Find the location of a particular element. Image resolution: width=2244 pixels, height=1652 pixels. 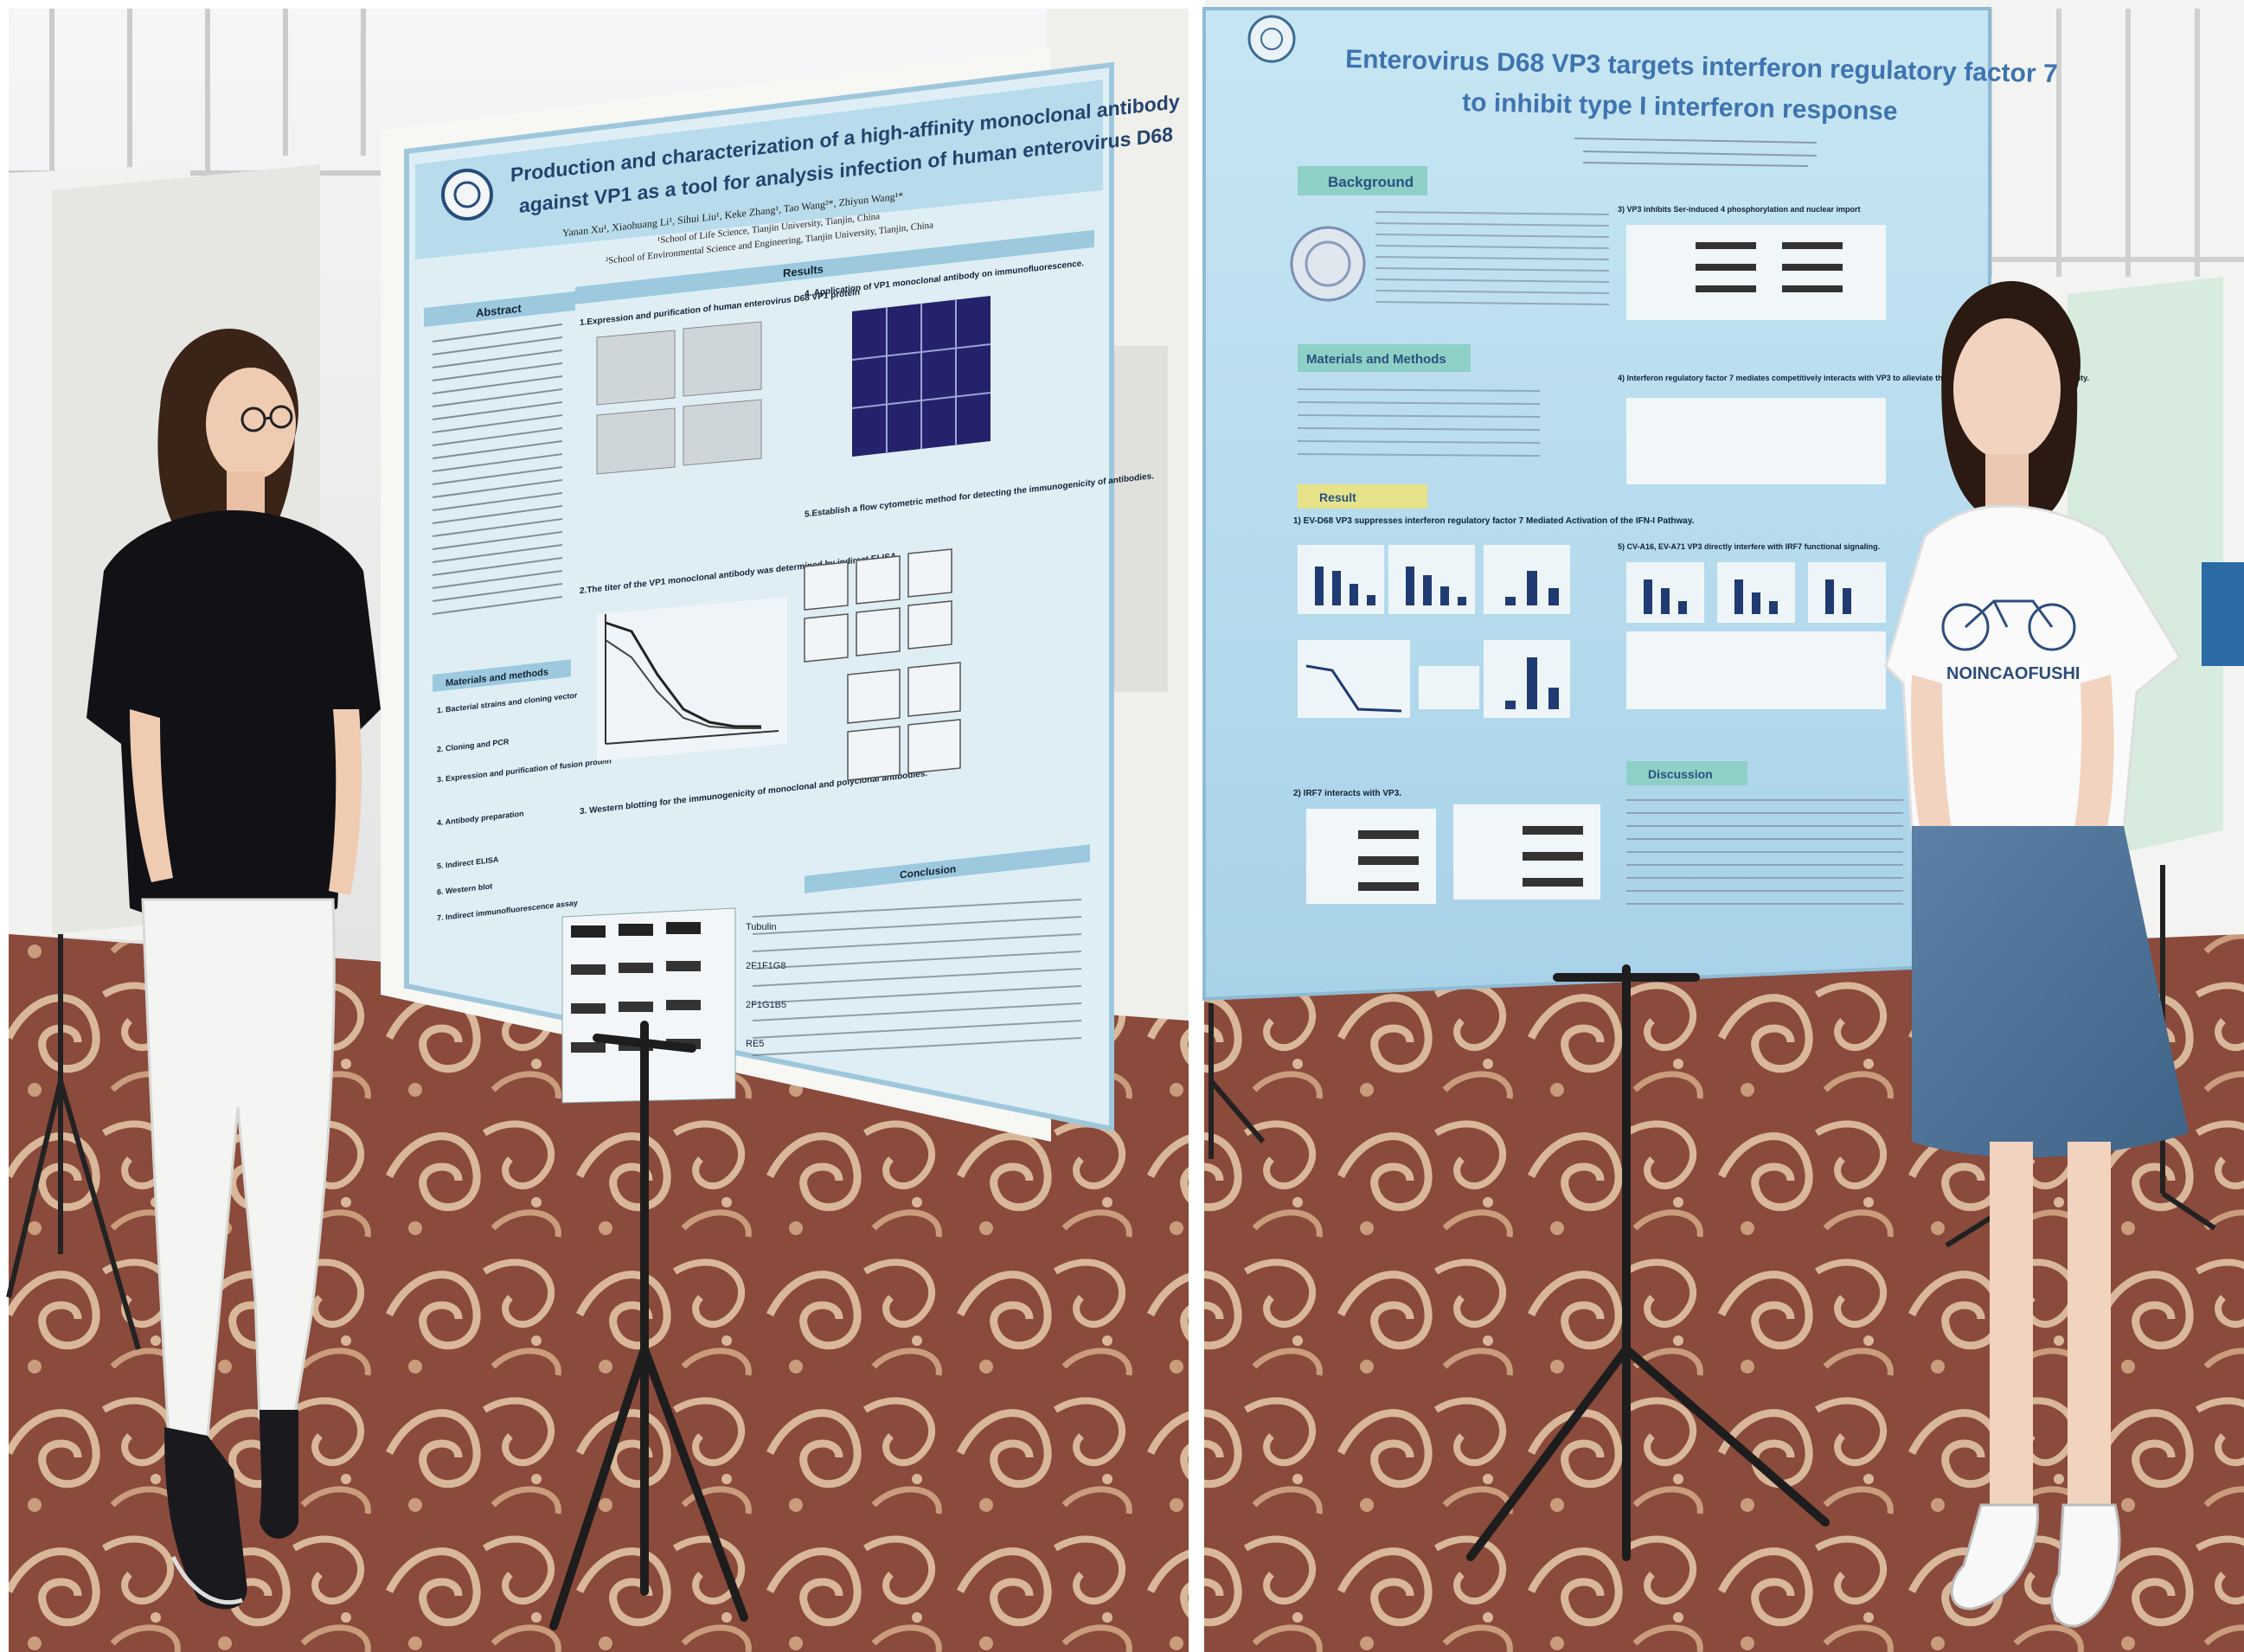

result3-blot-panel is located at coordinates (1756, 272).